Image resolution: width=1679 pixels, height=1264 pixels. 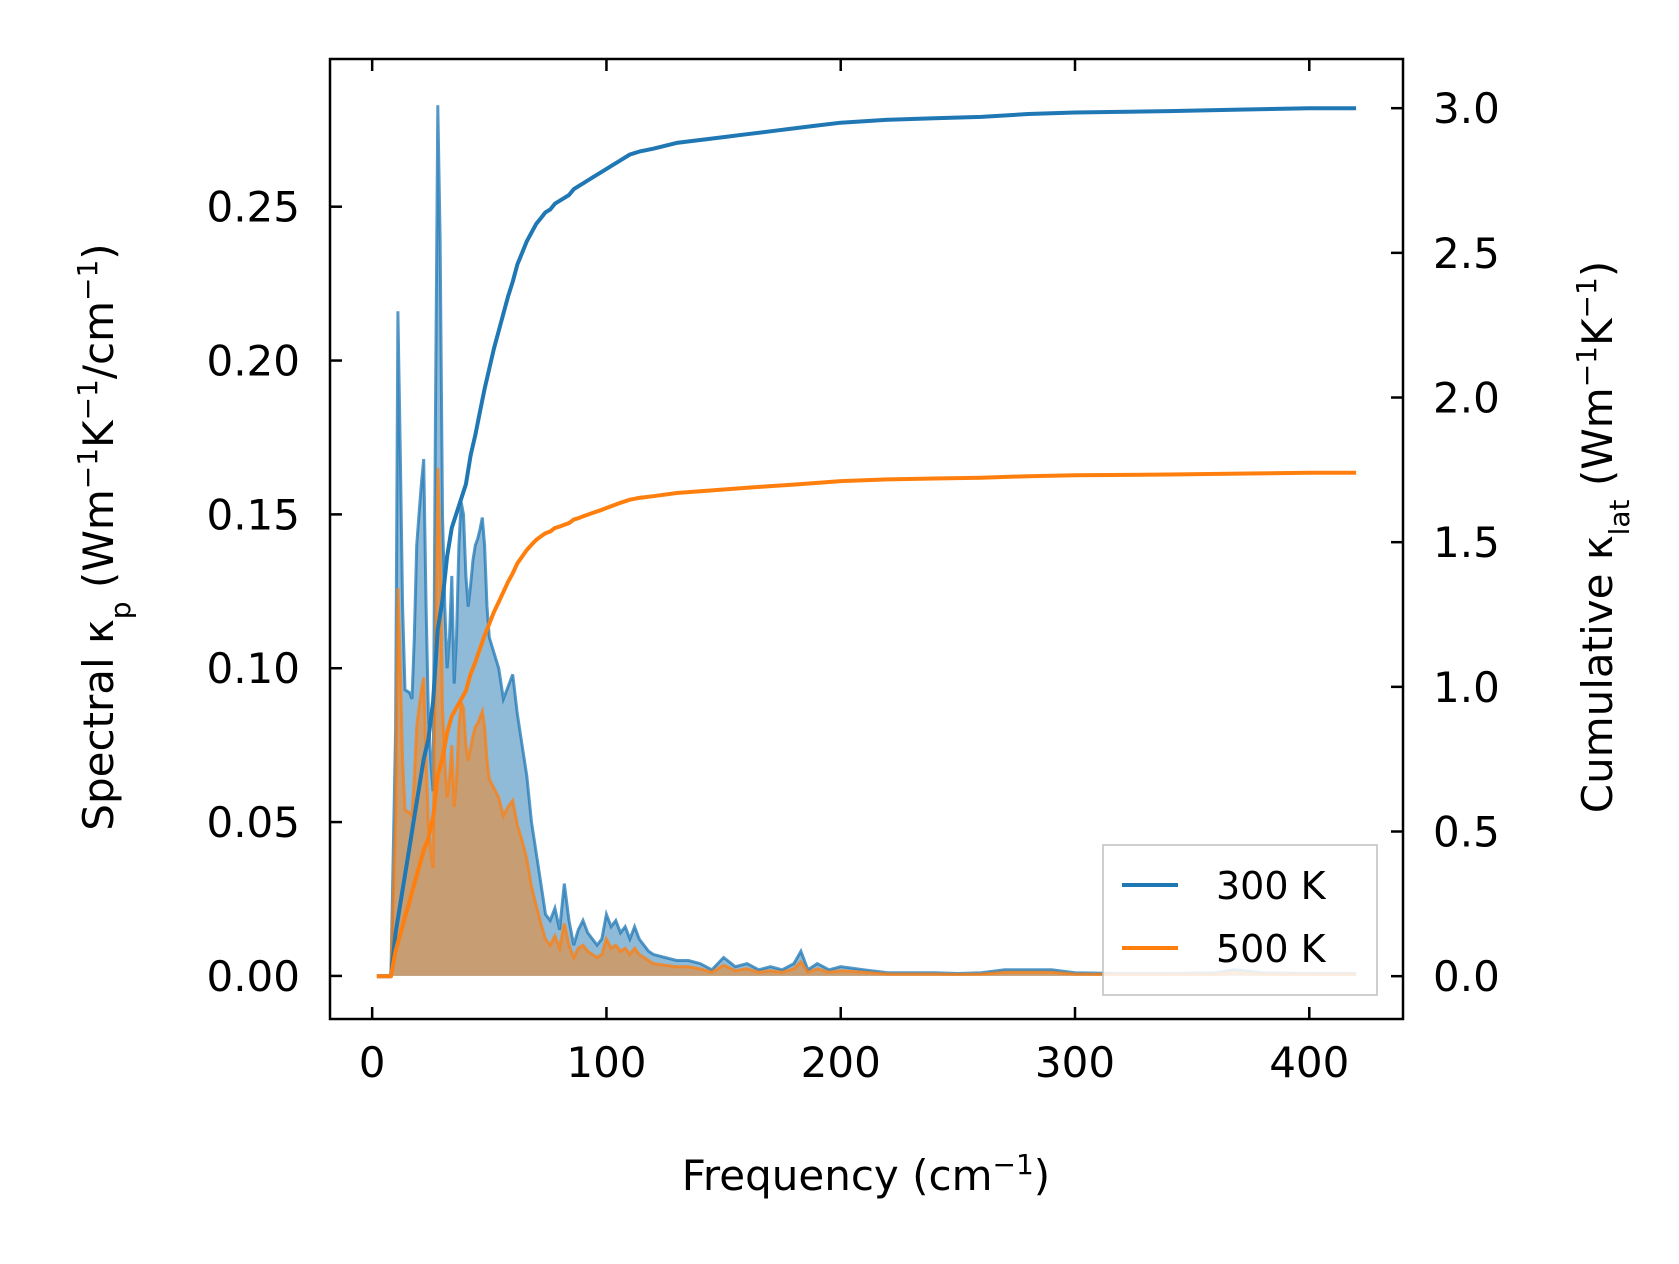 I want to click on legend: 300 K 500 K, so click(x=1240, y=920).